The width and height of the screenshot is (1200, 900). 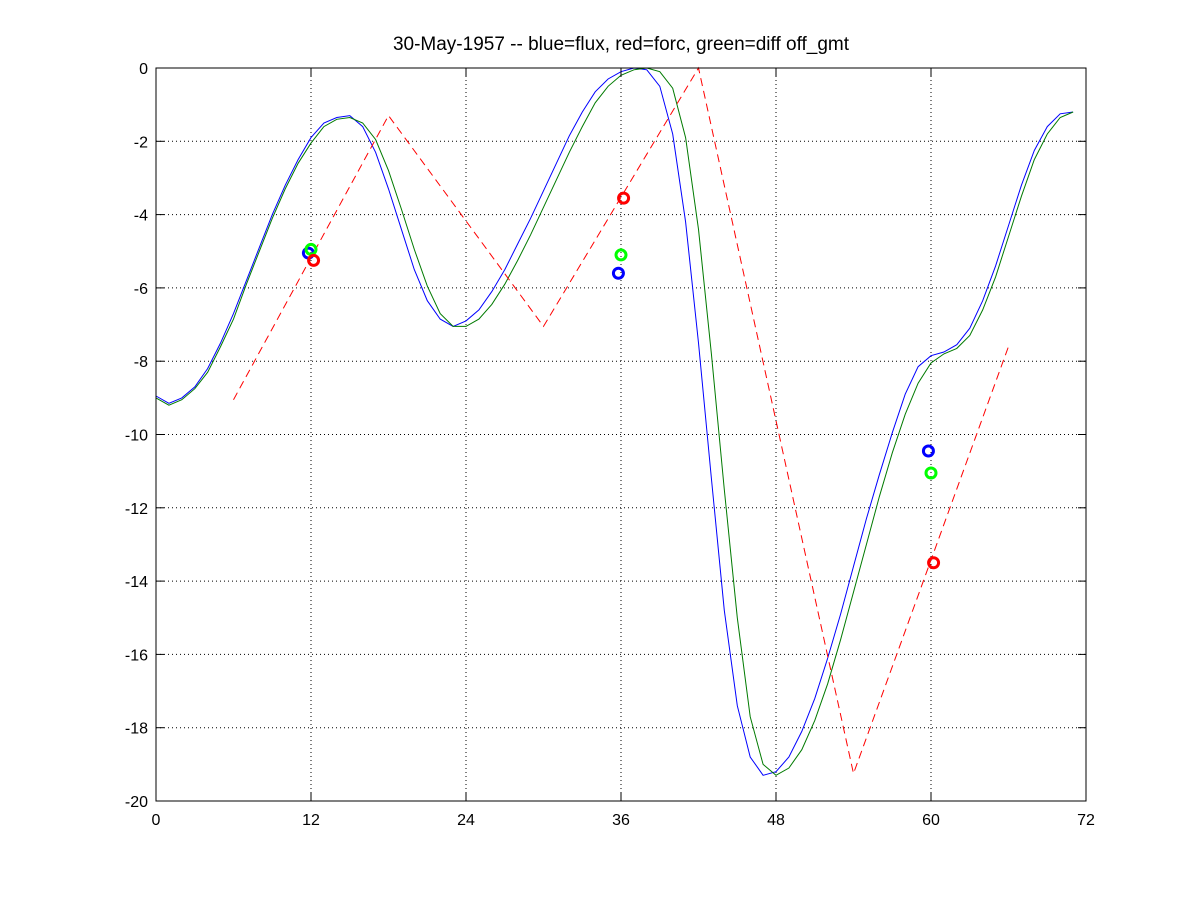 I want to click on y-tick-label: -20, so click(x=136, y=802).